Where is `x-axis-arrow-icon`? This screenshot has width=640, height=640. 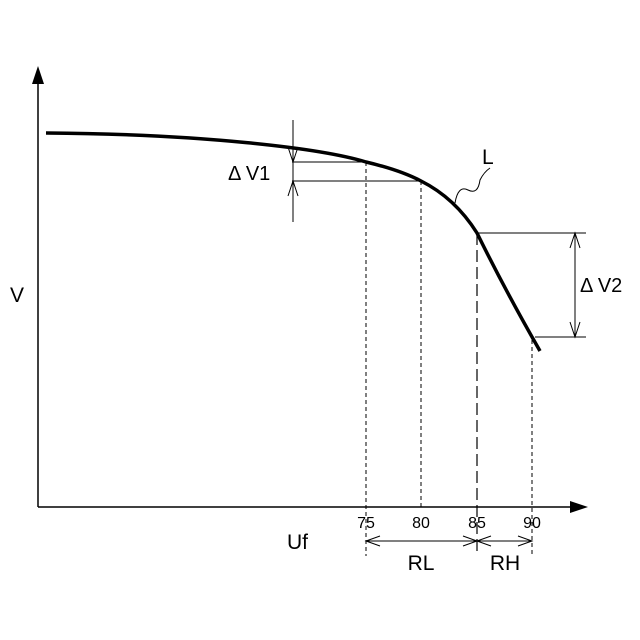 x-axis-arrow-icon is located at coordinates (579, 507).